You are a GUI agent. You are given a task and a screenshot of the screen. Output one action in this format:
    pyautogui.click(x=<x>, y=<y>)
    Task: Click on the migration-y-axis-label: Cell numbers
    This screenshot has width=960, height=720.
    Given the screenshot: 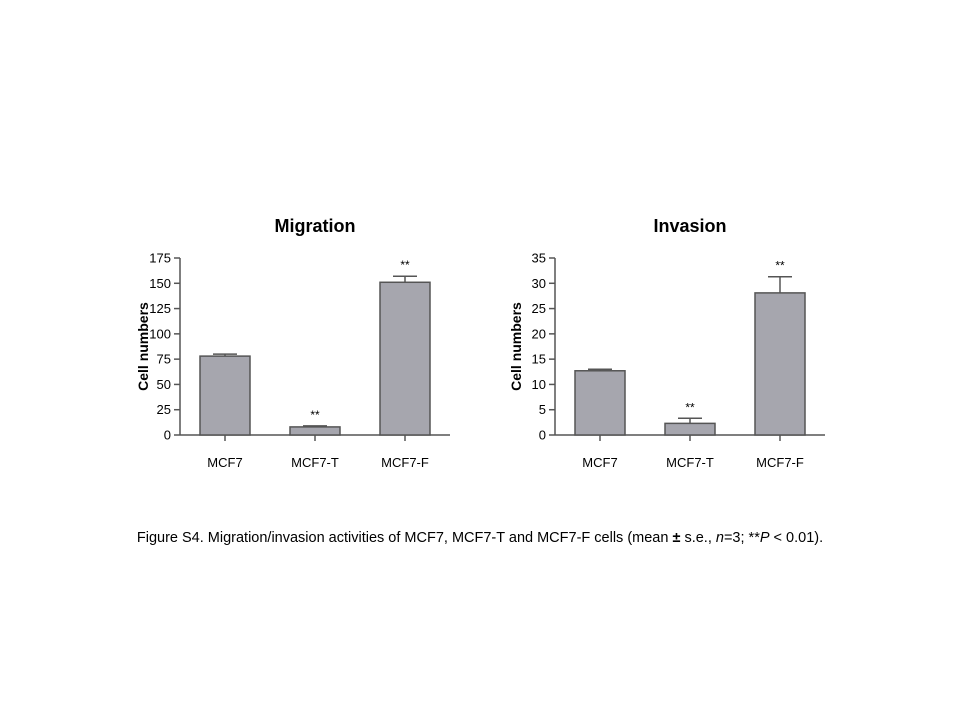 What is the action you would take?
    pyautogui.click(x=143, y=346)
    